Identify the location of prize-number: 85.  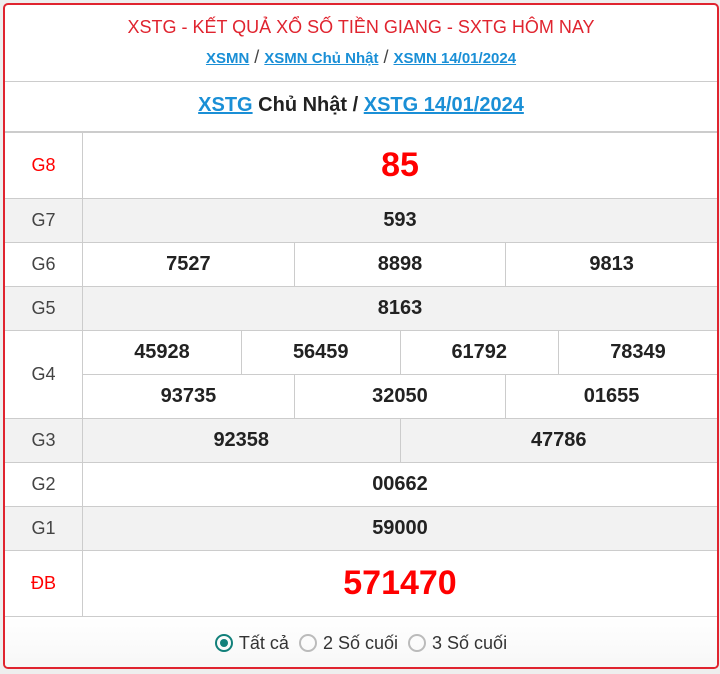
(399, 165).